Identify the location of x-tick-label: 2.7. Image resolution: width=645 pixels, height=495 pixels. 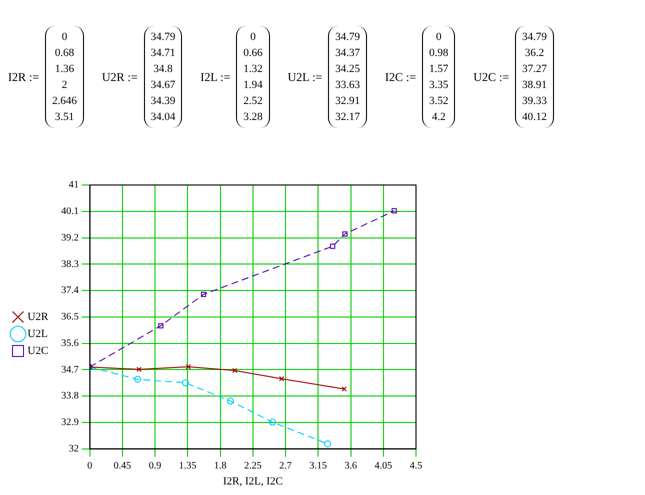
(285, 466).